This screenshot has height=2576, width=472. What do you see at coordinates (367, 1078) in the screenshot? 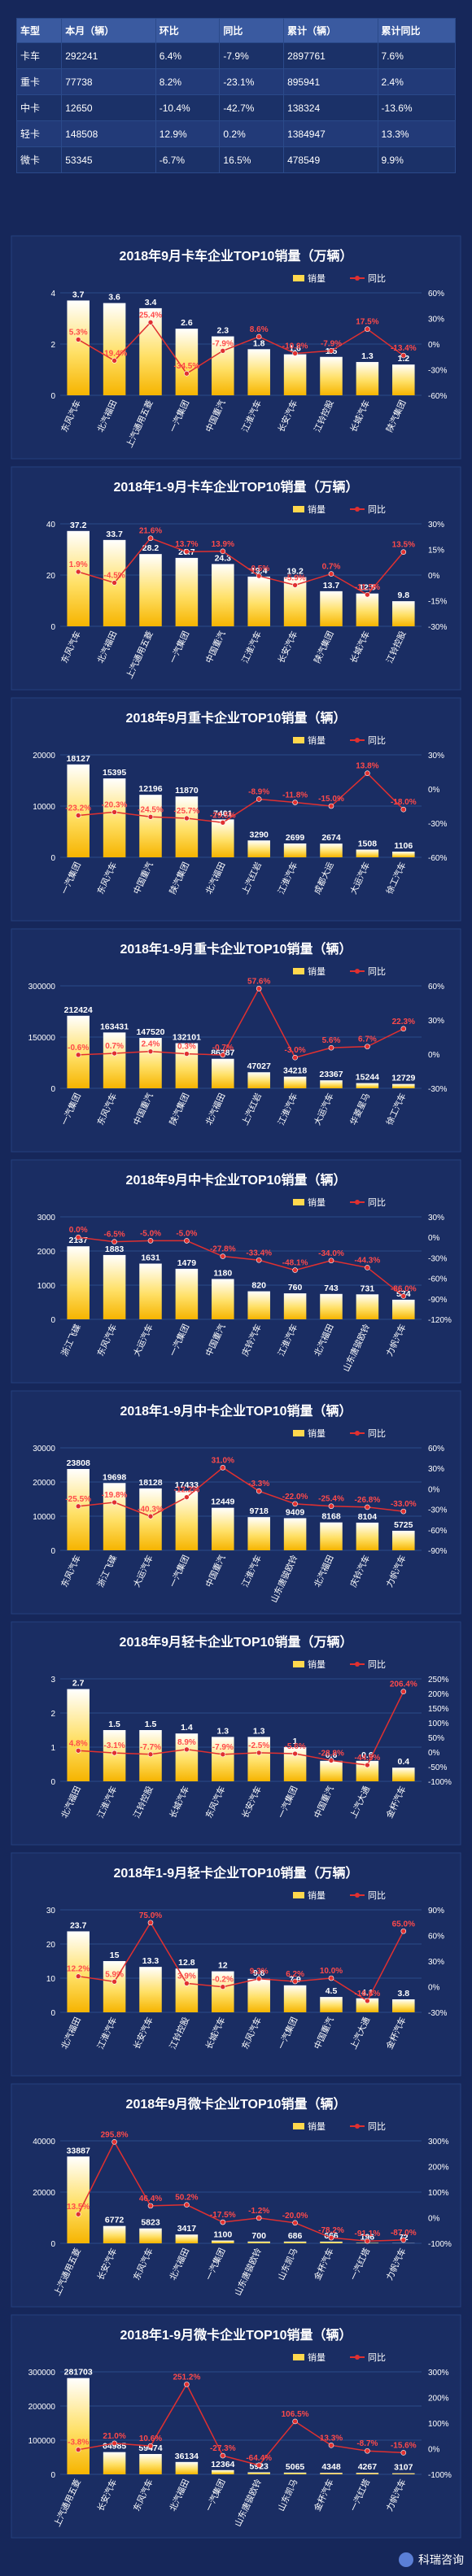
I see `bar-value-label: 15244` at bounding box center [367, 1078].